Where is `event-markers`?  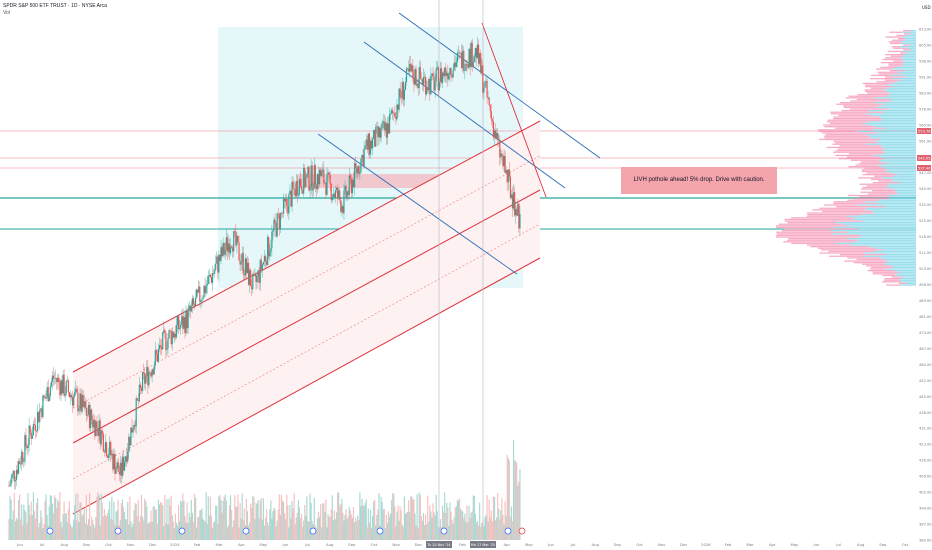
event-markers is located at coordinates (286, 531).